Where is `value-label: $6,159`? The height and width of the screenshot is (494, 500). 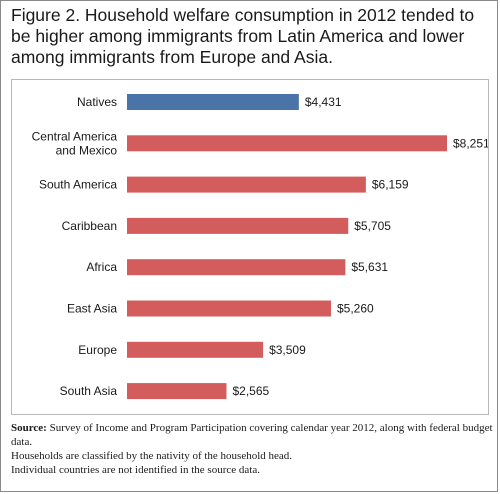 value-label: $6,159 is located at coordinates (390, 185).